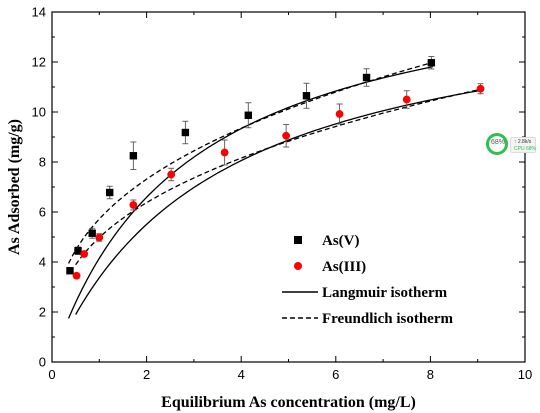 Image resolution: width=540 pixels, height=413 pixels. What do you see at coordinates (146, 374) in the screenshot?
I see `x-tick-label: 2` at bounding box center [146, 374].